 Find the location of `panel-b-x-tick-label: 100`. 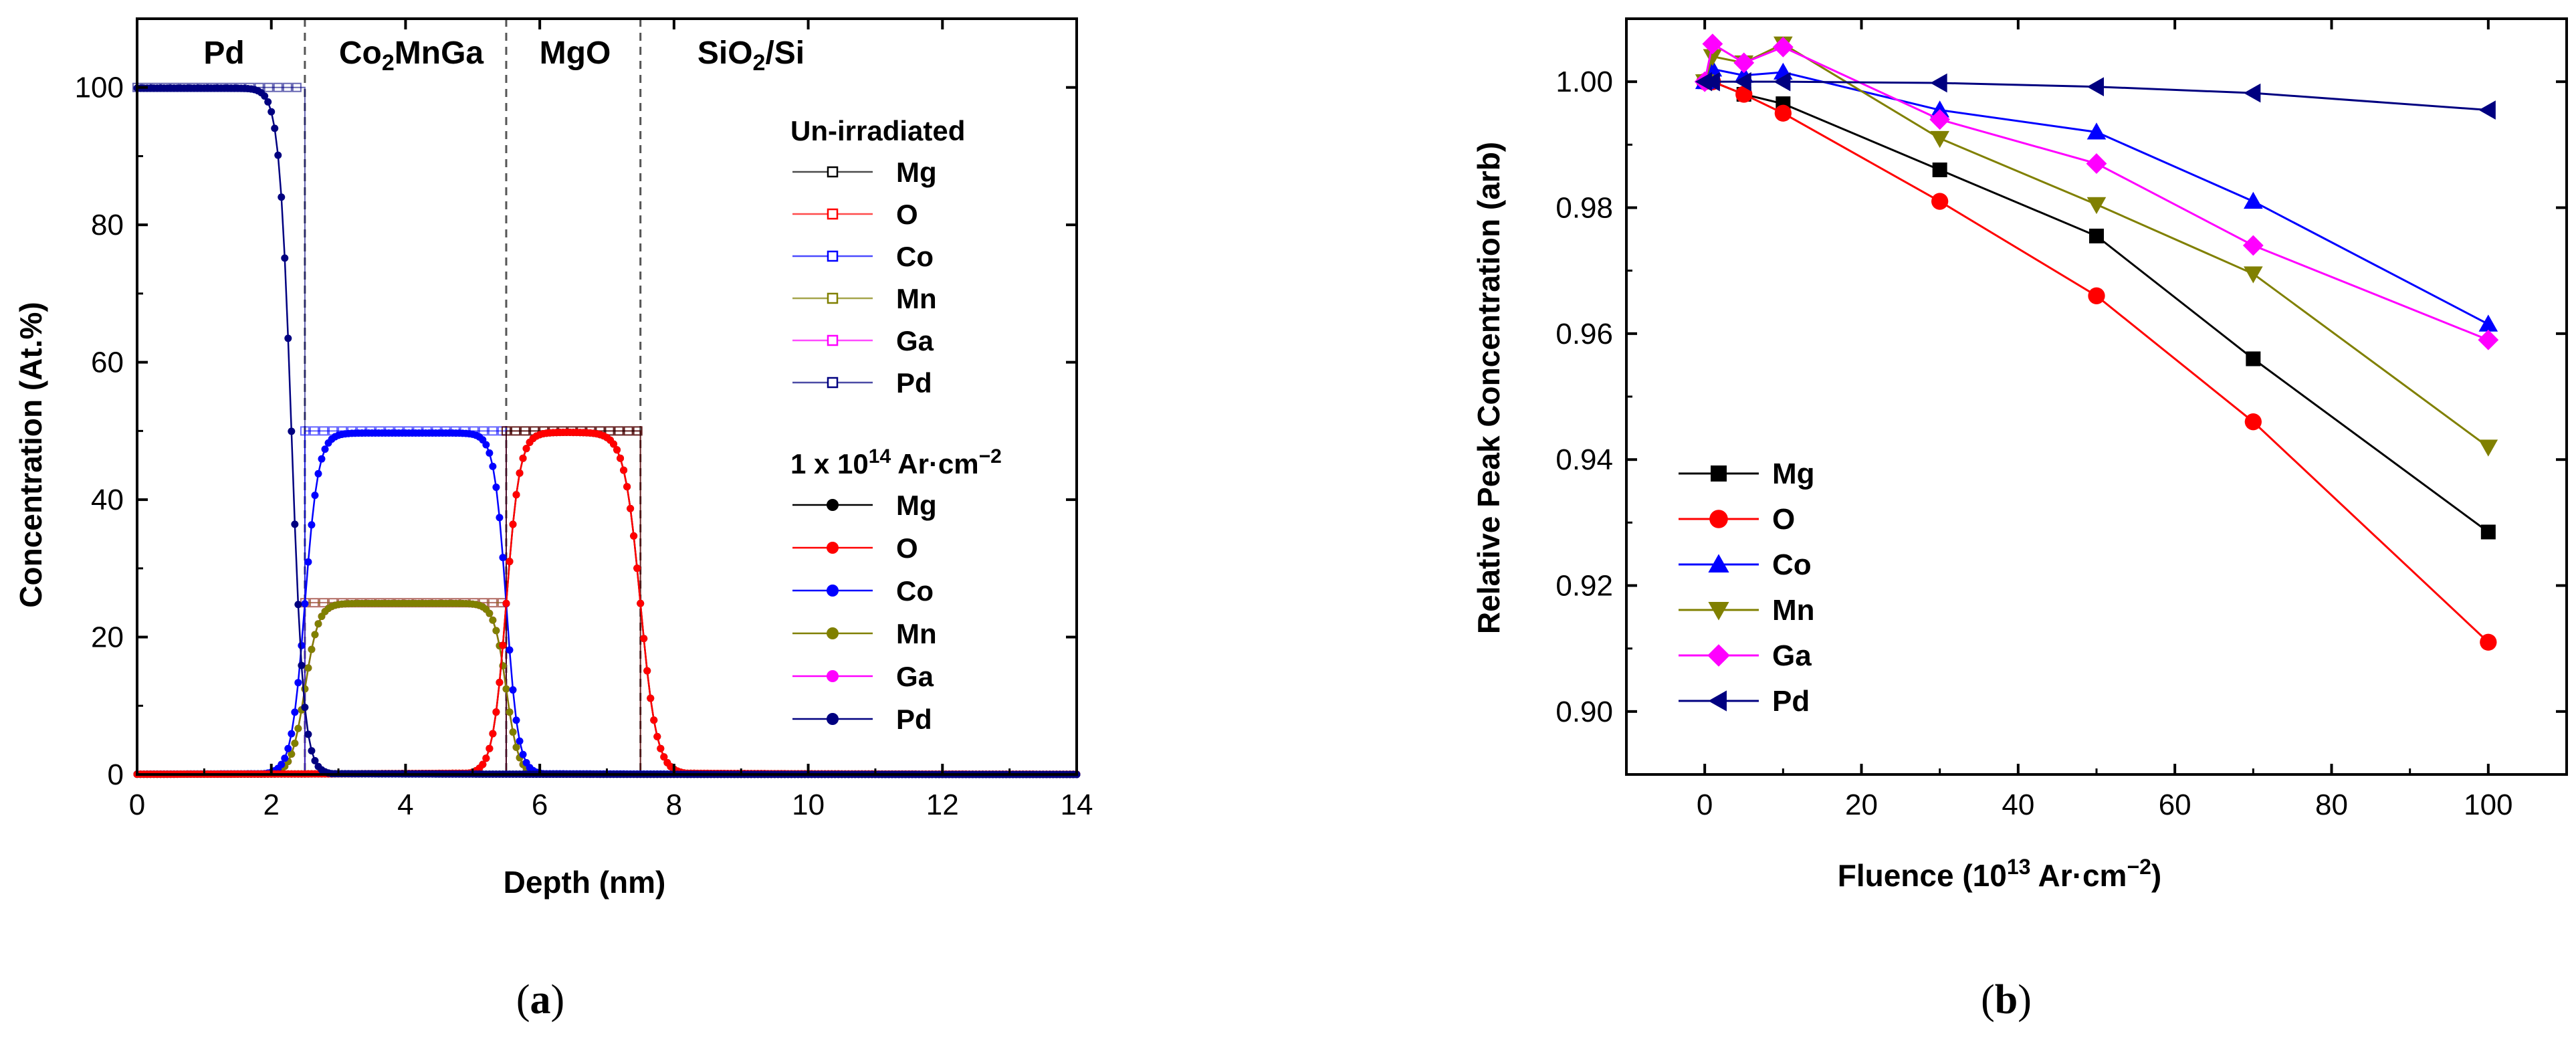

panel-b-x-tick-label: 100 is located at coordinates (2488, 805).